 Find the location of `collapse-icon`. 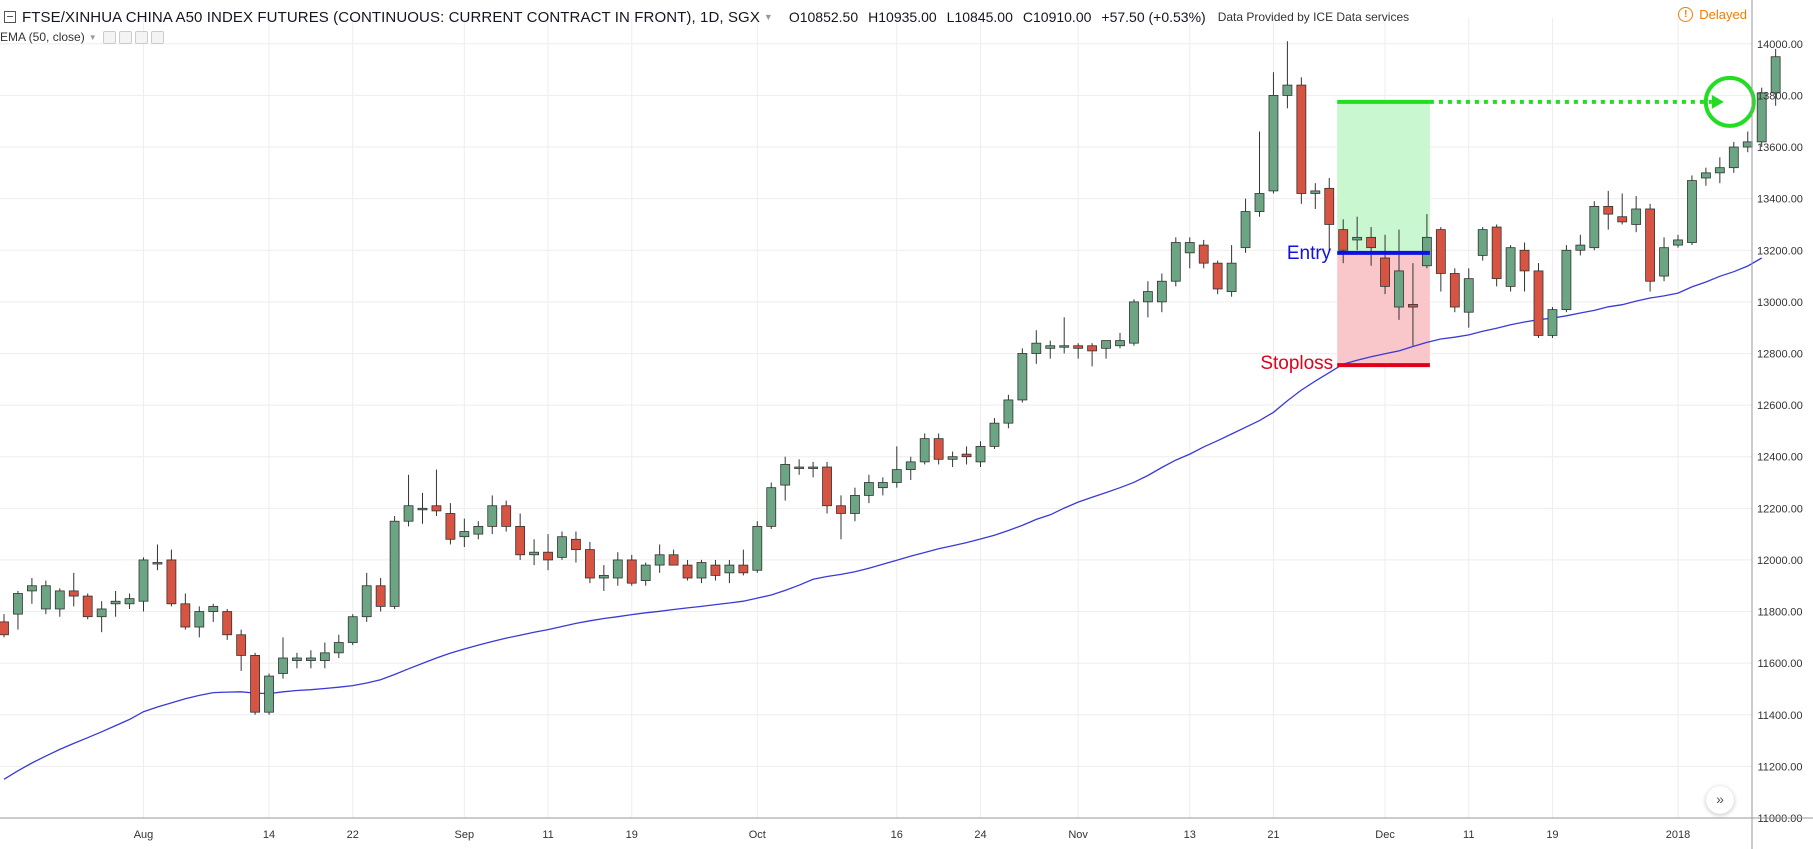

collapse-icon is located at coordinates (10, 17).